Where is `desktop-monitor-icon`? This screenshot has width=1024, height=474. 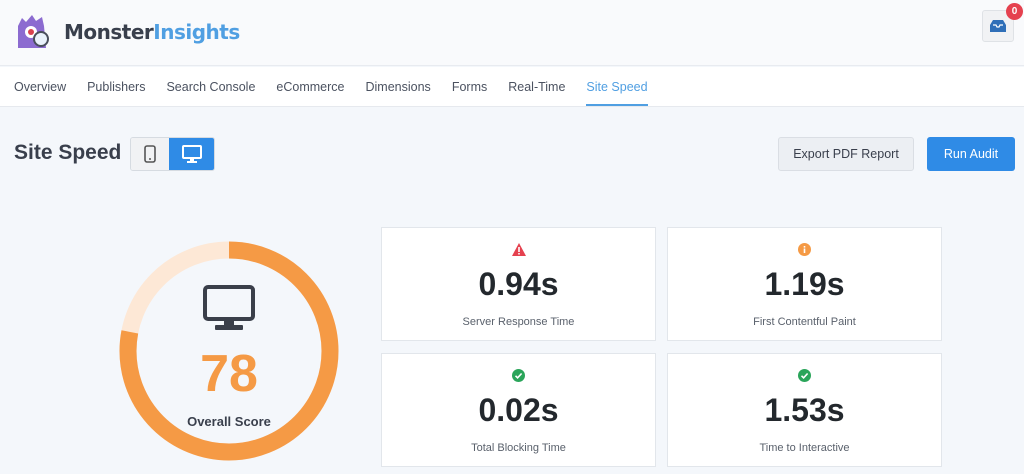
desktop-monitor-icon is located at coordinates (229, 307).